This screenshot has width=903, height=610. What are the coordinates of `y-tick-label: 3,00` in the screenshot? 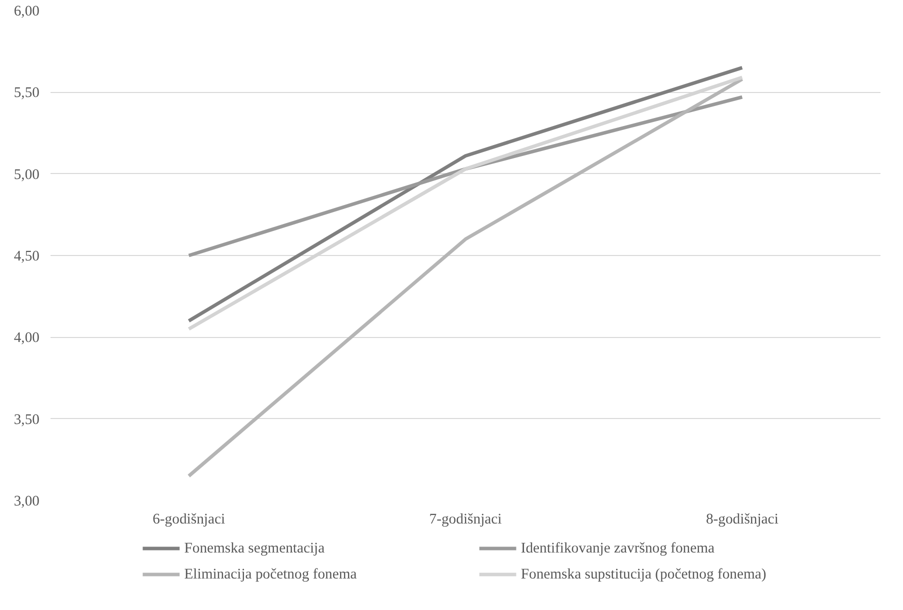 It's located at (27, 502).